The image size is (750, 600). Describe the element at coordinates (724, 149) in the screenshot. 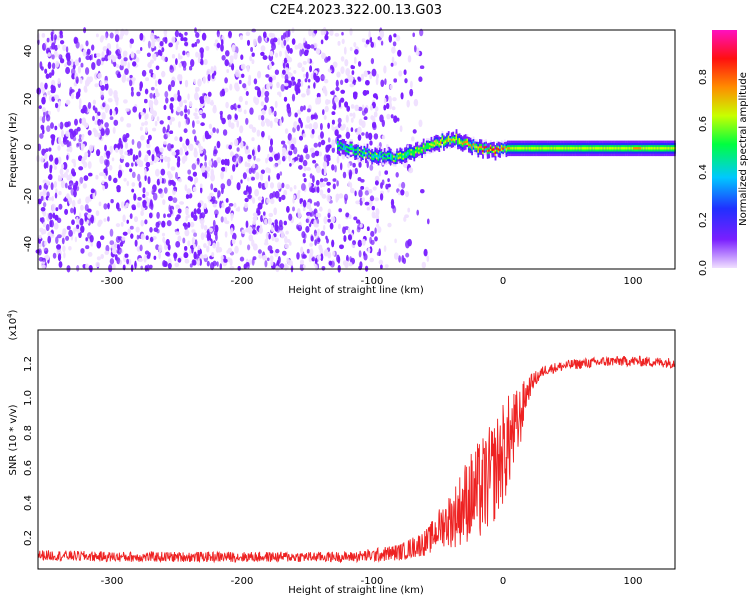

I see `colorbar-gradient` at that location.